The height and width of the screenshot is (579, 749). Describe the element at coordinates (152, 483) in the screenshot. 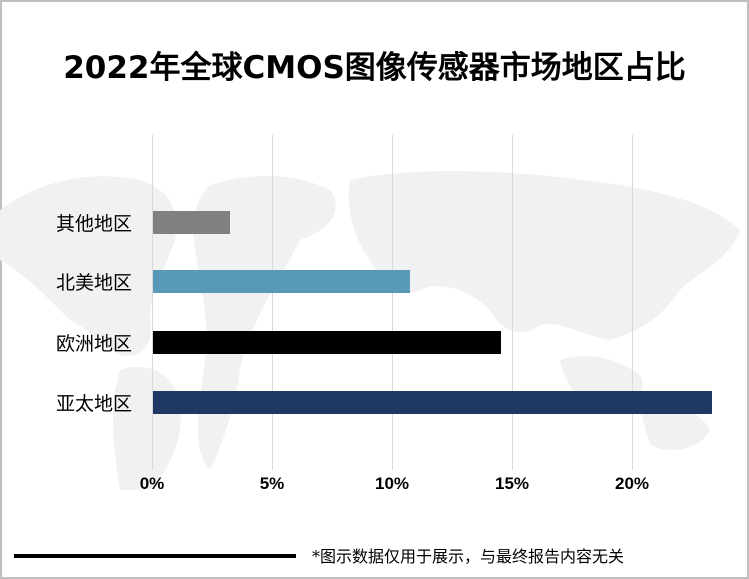

I see `x-tick-label: 0%` at that location.